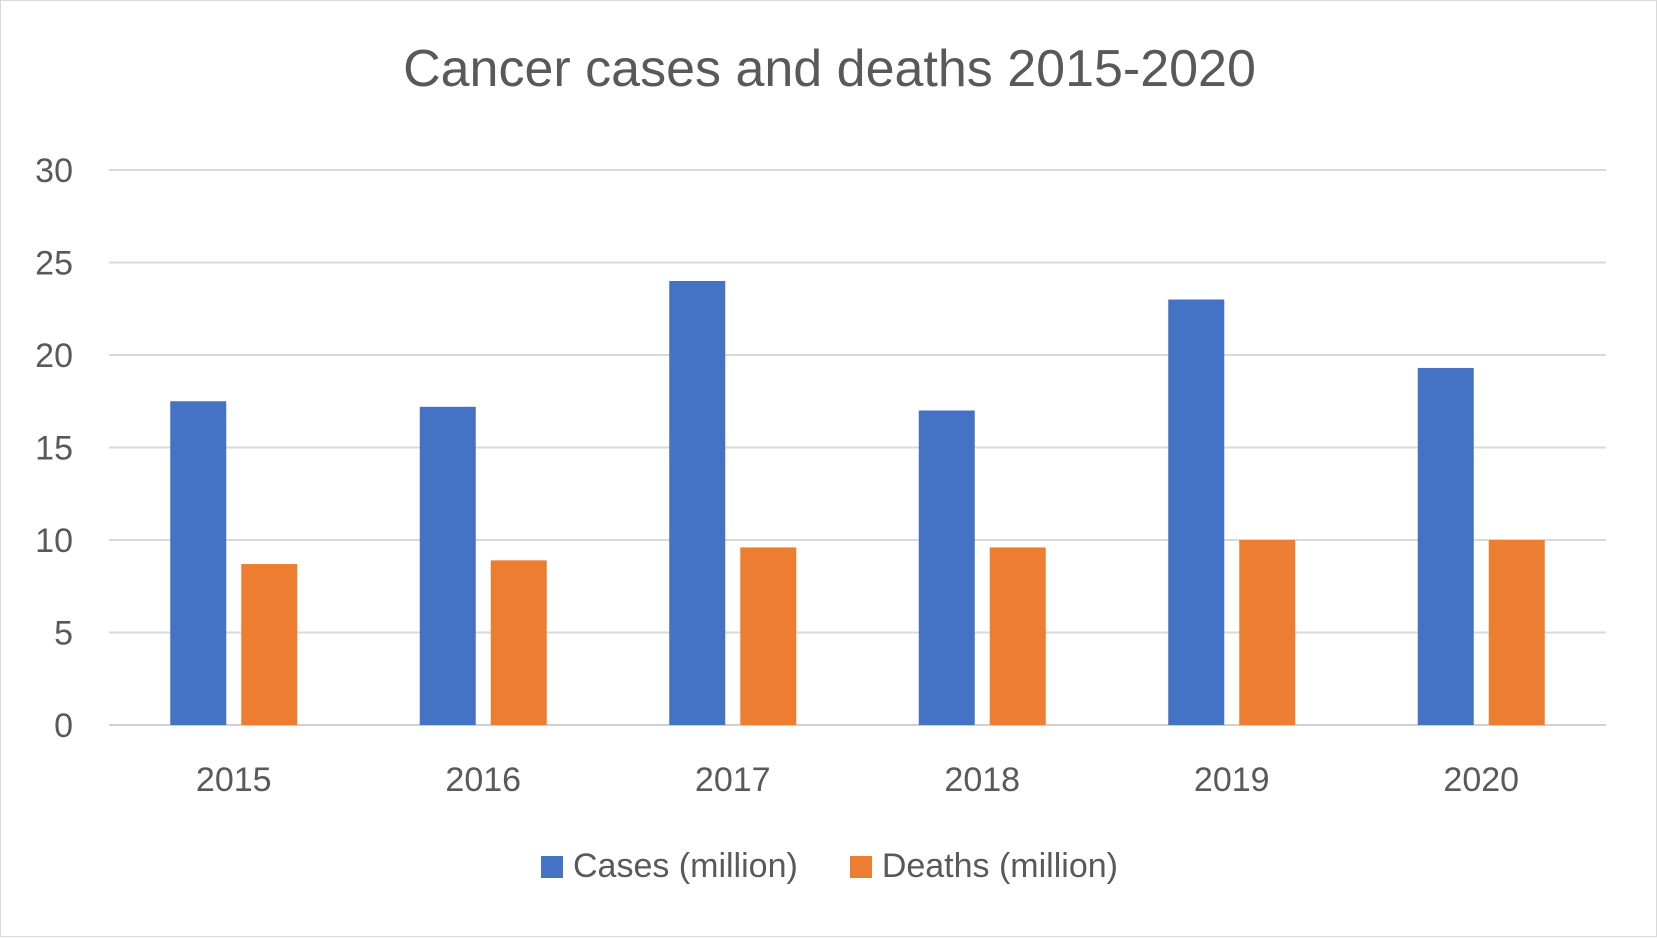 This screenshot has height=938, width=1657. Describe the element at coordinates (1267, 632) in the screenshot. I see `bar-deaths-2019` at that location.